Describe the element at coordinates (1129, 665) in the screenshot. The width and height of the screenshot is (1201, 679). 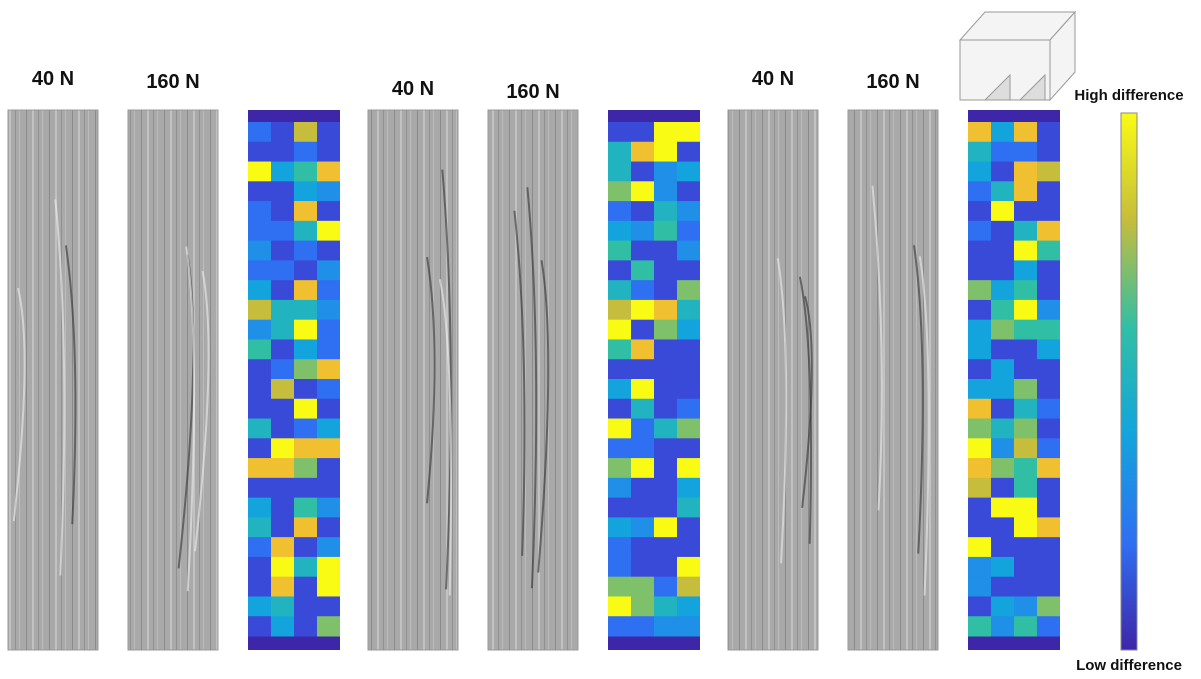
I see `colorbar-low: Low difference` at that location.